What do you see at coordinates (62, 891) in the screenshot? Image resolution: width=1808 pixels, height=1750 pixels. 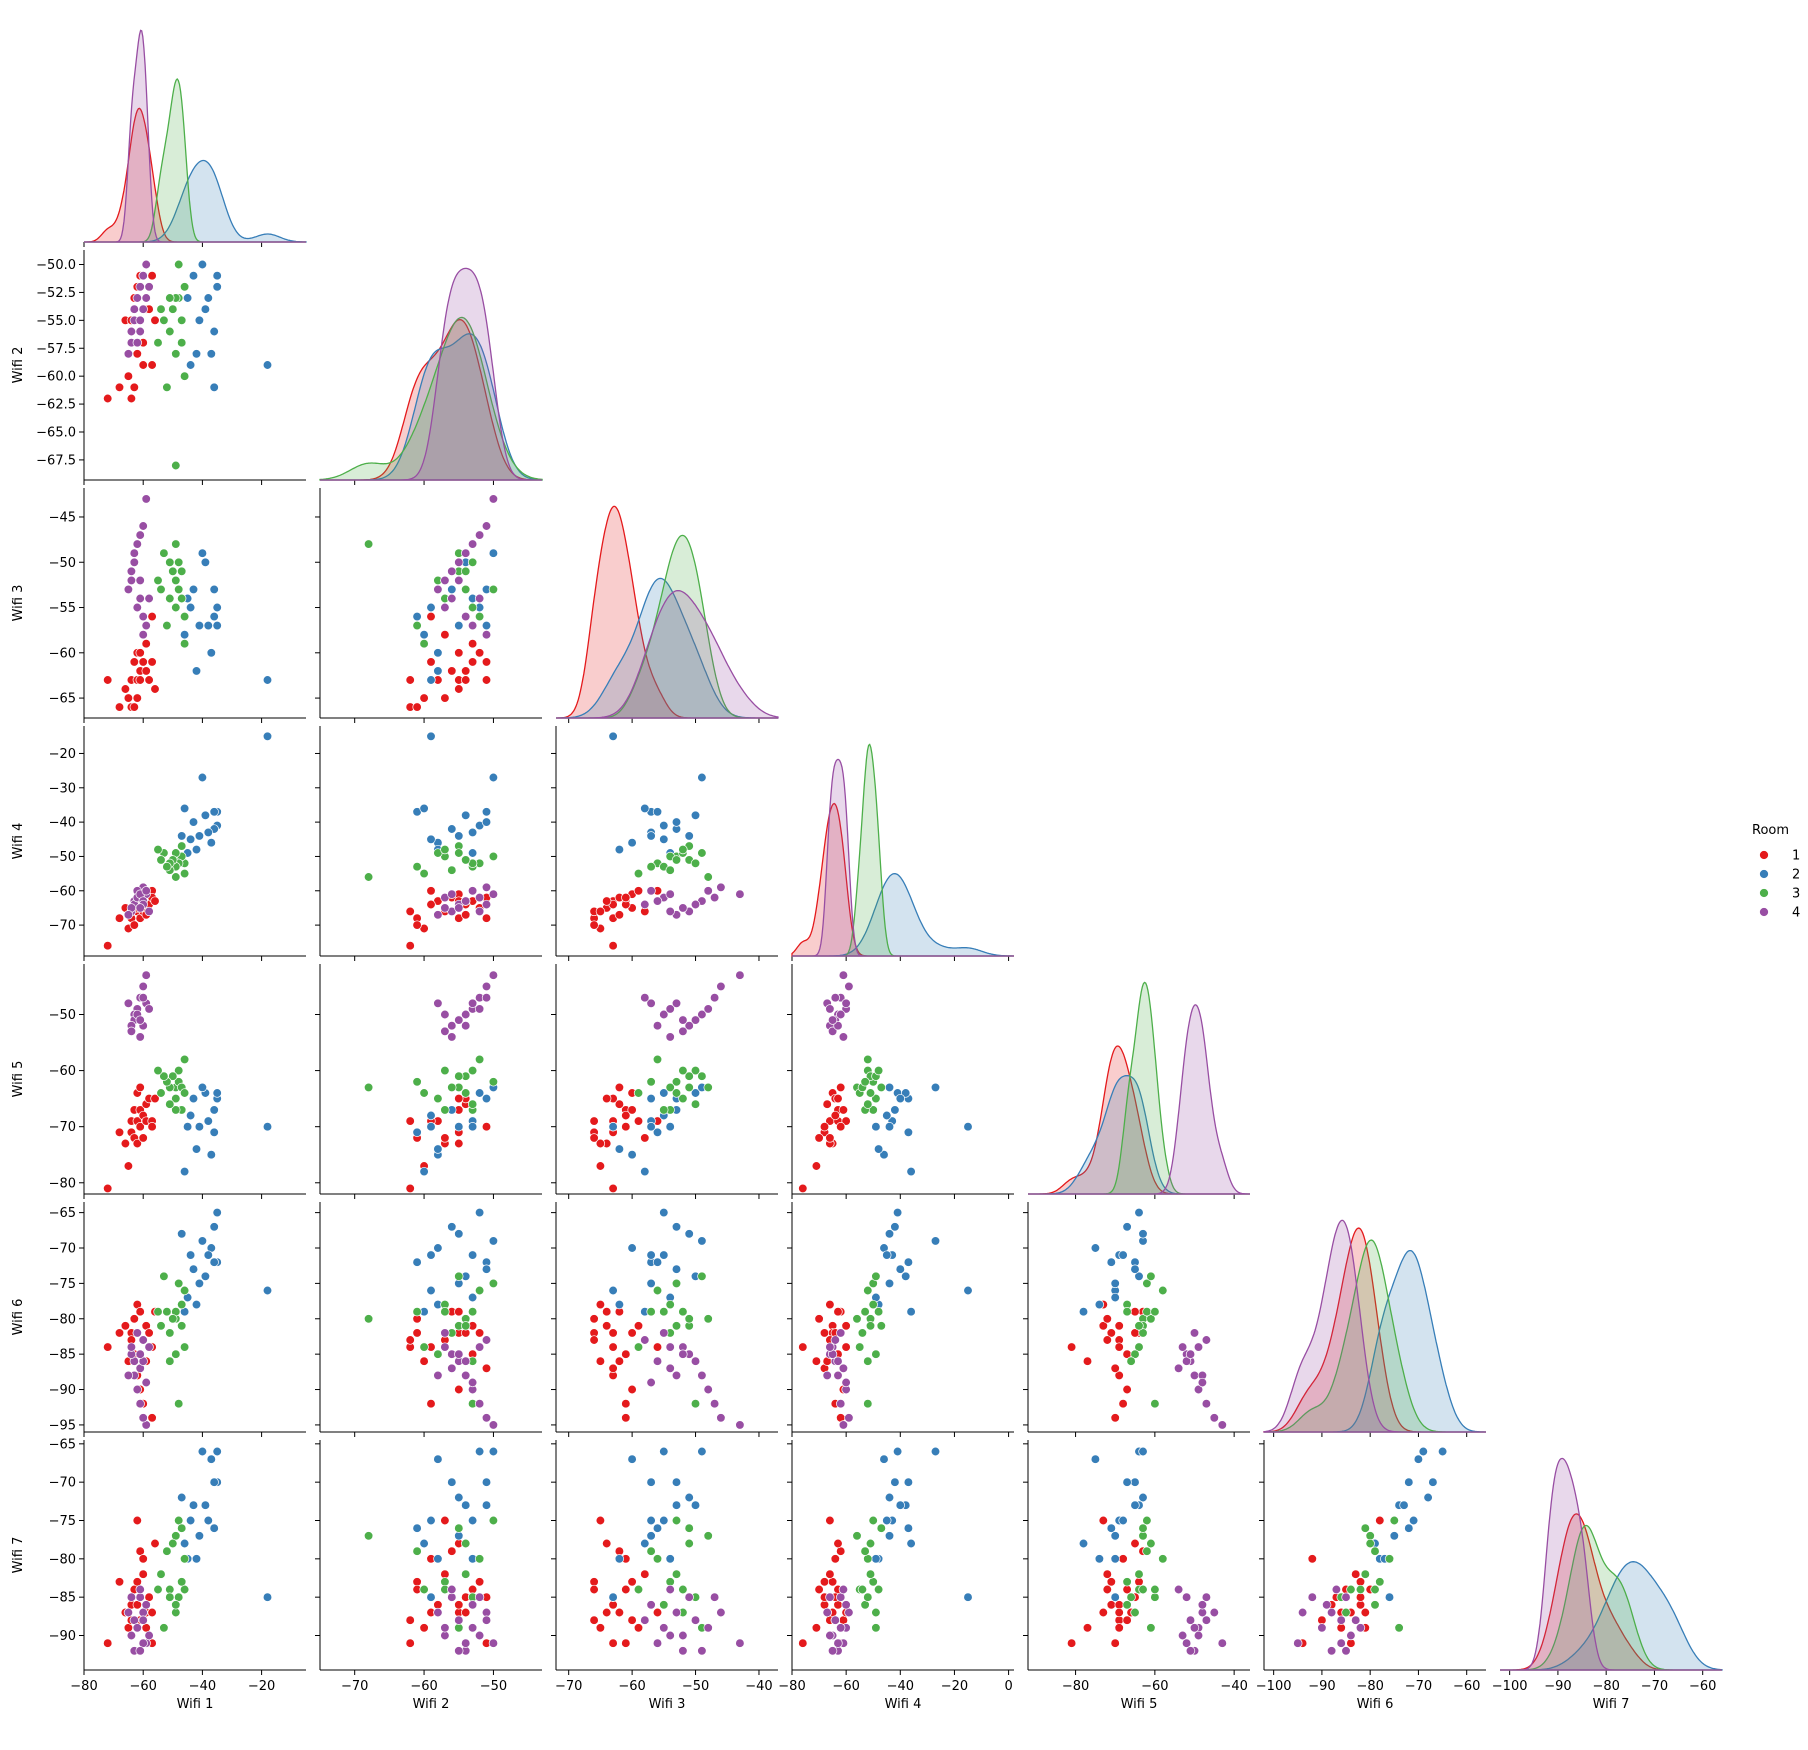 I see `y-tick-label: −60` at bounding box center [62, 891].